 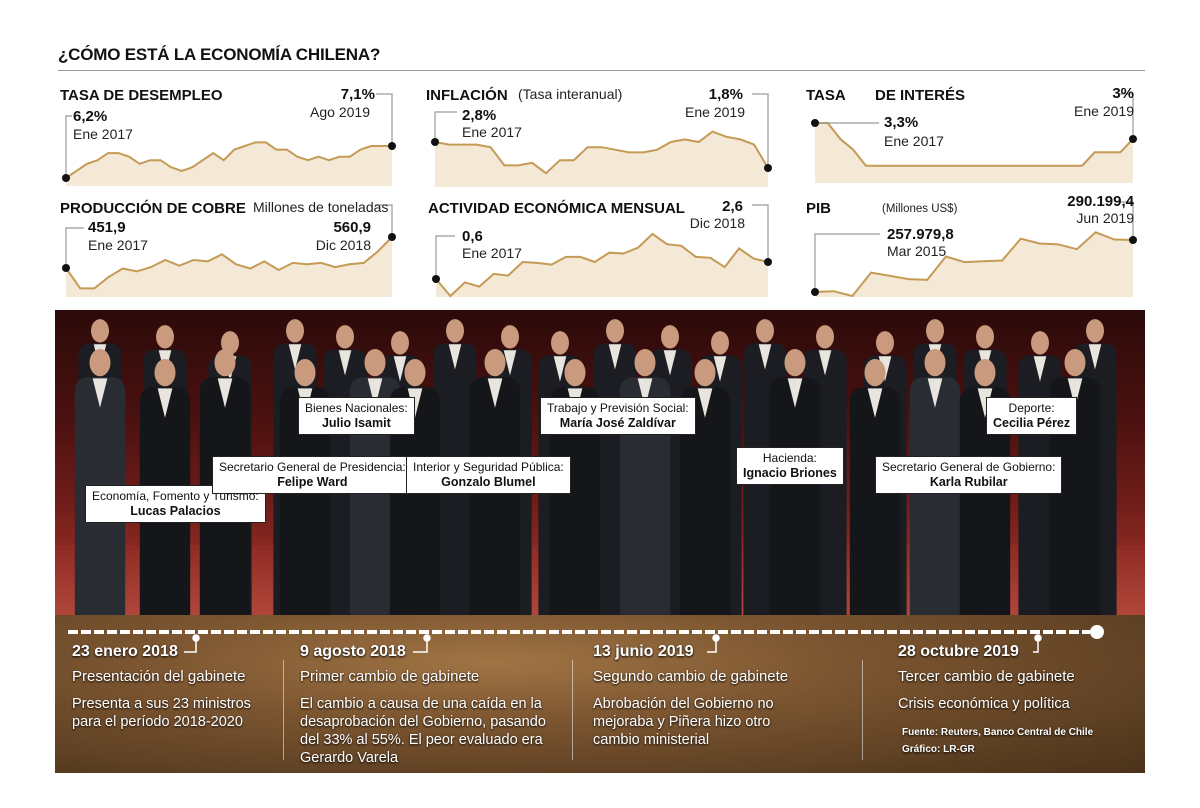 What do you see at coordinates (340, 112) in the screenshot?
I see `end-date: Ago 2019` at bounding box center [340, 112].